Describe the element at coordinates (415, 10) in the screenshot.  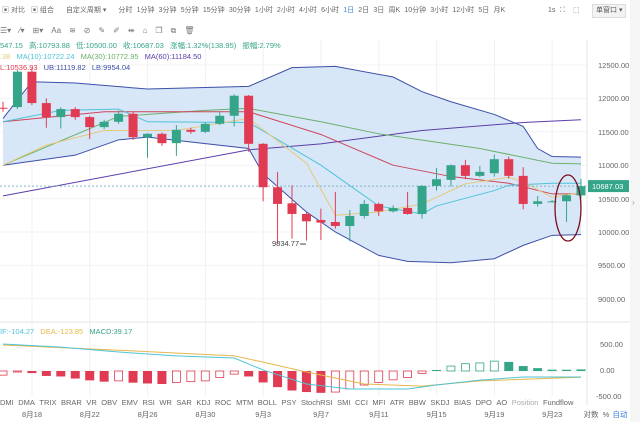
I see `period-tab: 10分钟` at that location.